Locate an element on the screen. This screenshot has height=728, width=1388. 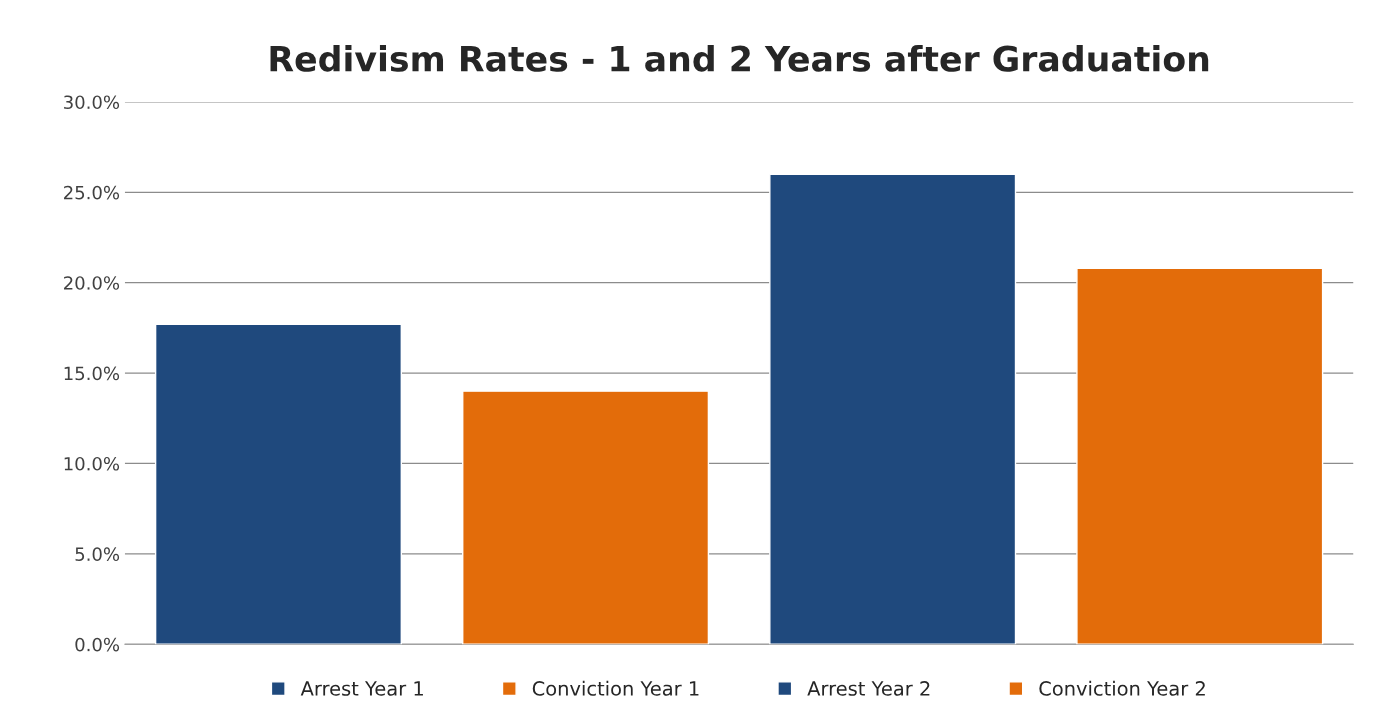
y-tick-label: 5.0% is located at coordinates (97, 554).